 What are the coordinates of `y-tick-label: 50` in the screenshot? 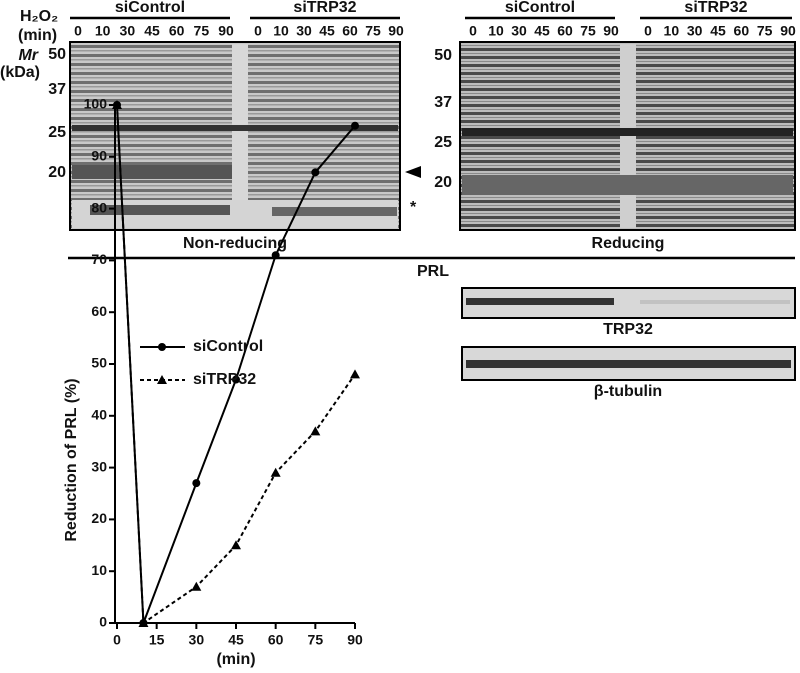 It's located at (99, 363).